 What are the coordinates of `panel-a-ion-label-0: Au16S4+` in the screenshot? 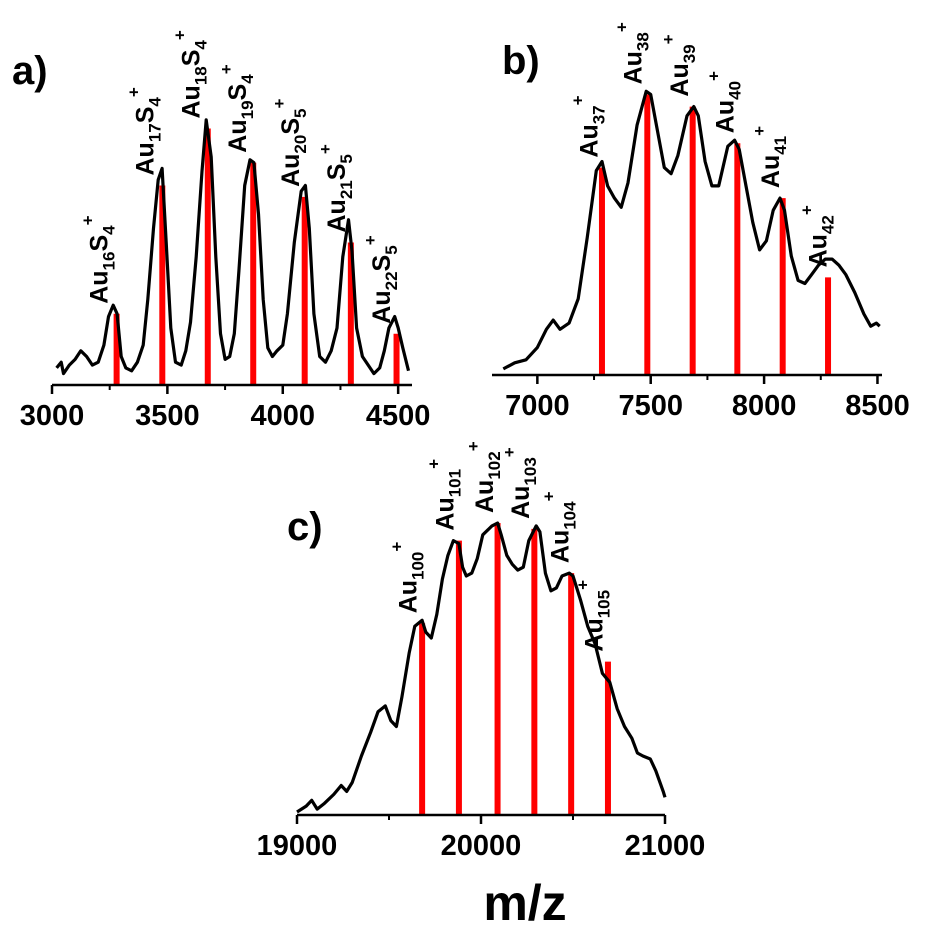 It's located at (98, 259).